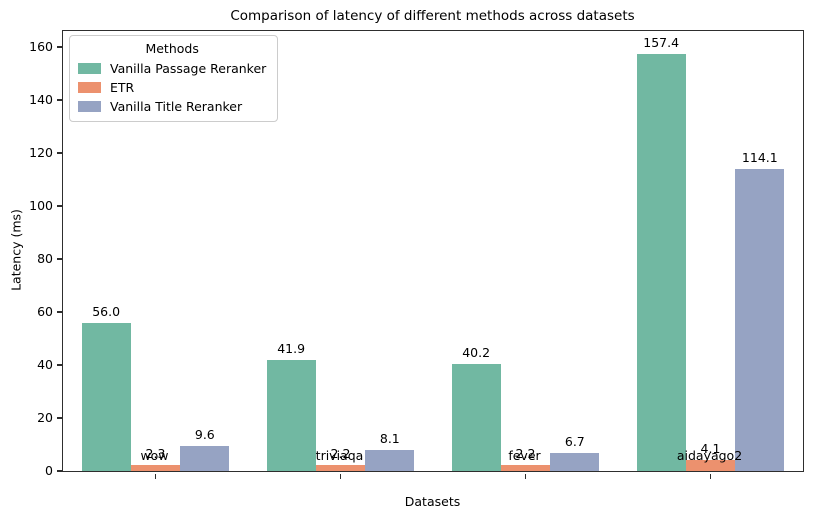  I want to click on y-tick-label: 120, so click(41, 152).